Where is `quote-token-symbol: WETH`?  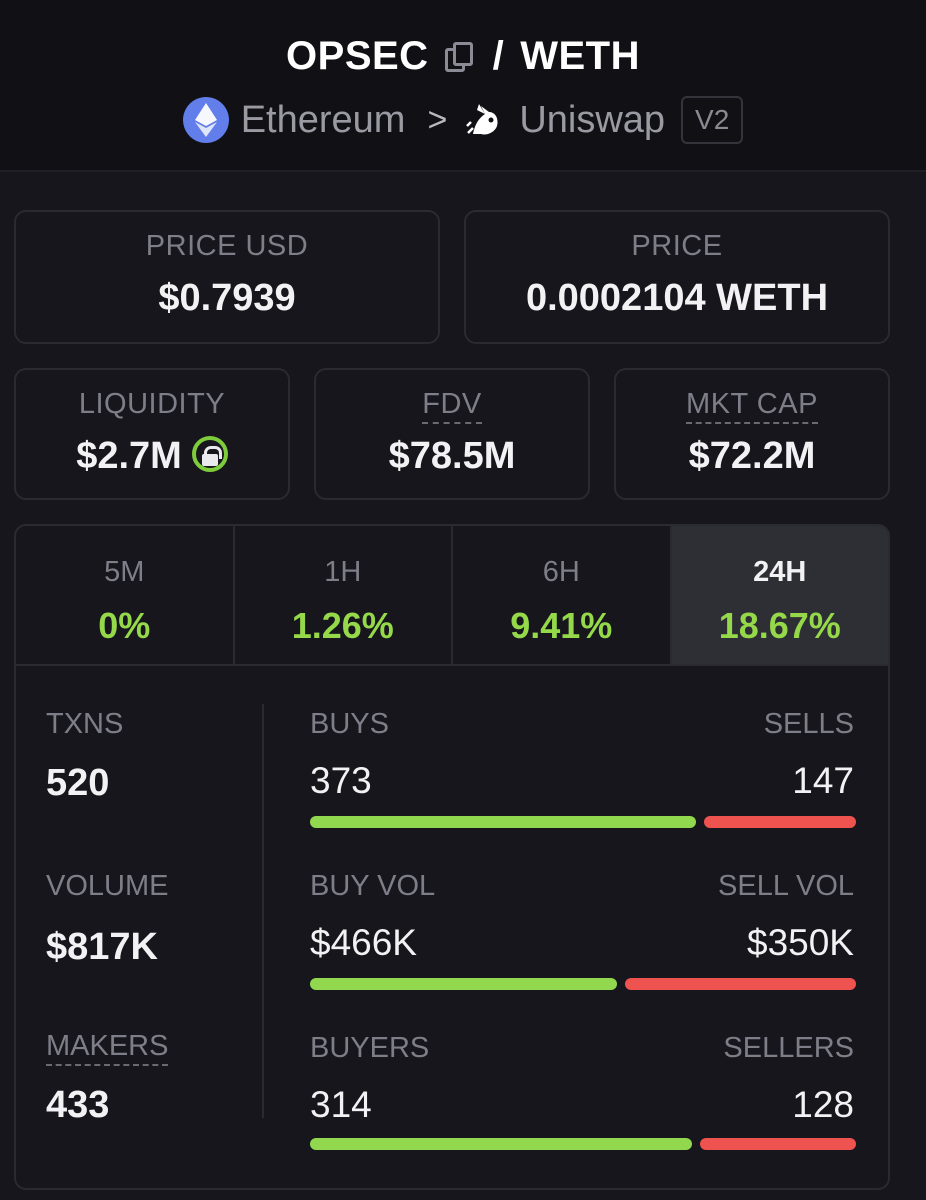
quote-token-symbol: WETH is located at coordinates (580, 56).